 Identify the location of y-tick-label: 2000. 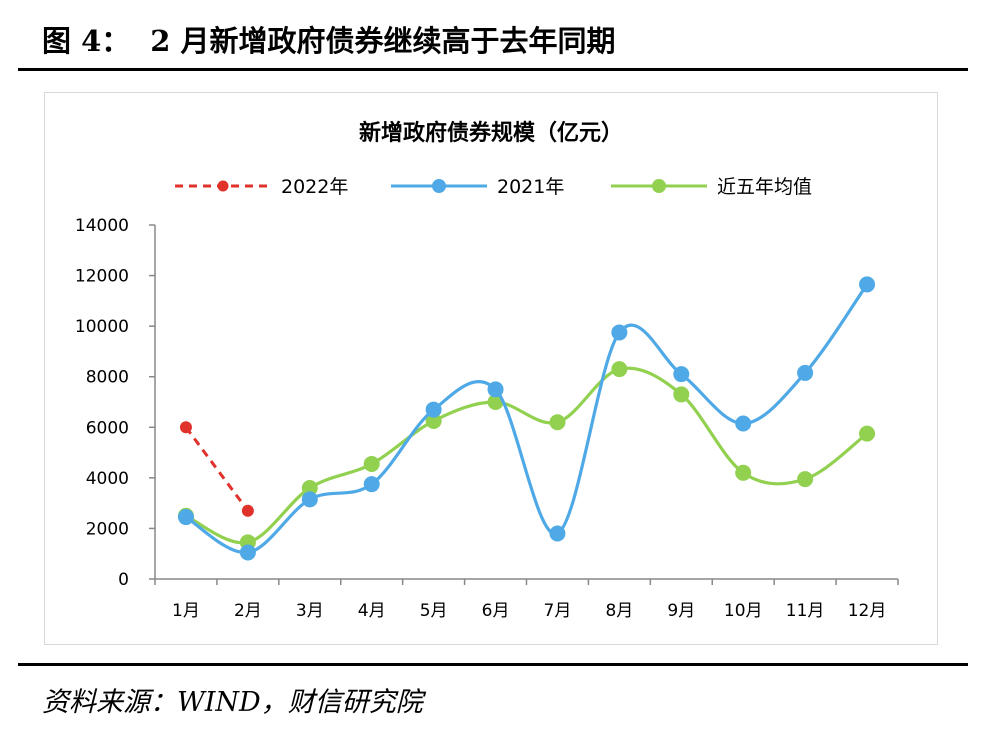
(107, 529).